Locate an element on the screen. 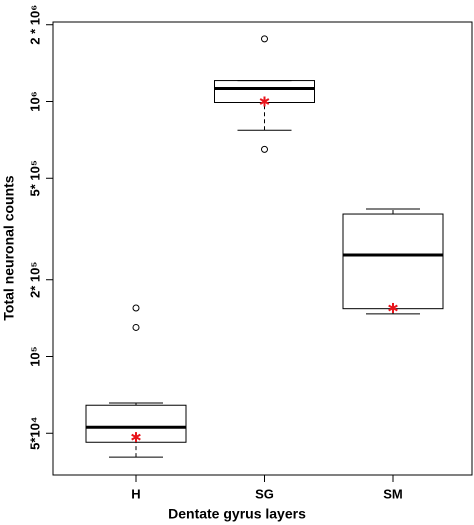  y-tick-label: 5* 10⁵ is located at coordinates (34, 178).